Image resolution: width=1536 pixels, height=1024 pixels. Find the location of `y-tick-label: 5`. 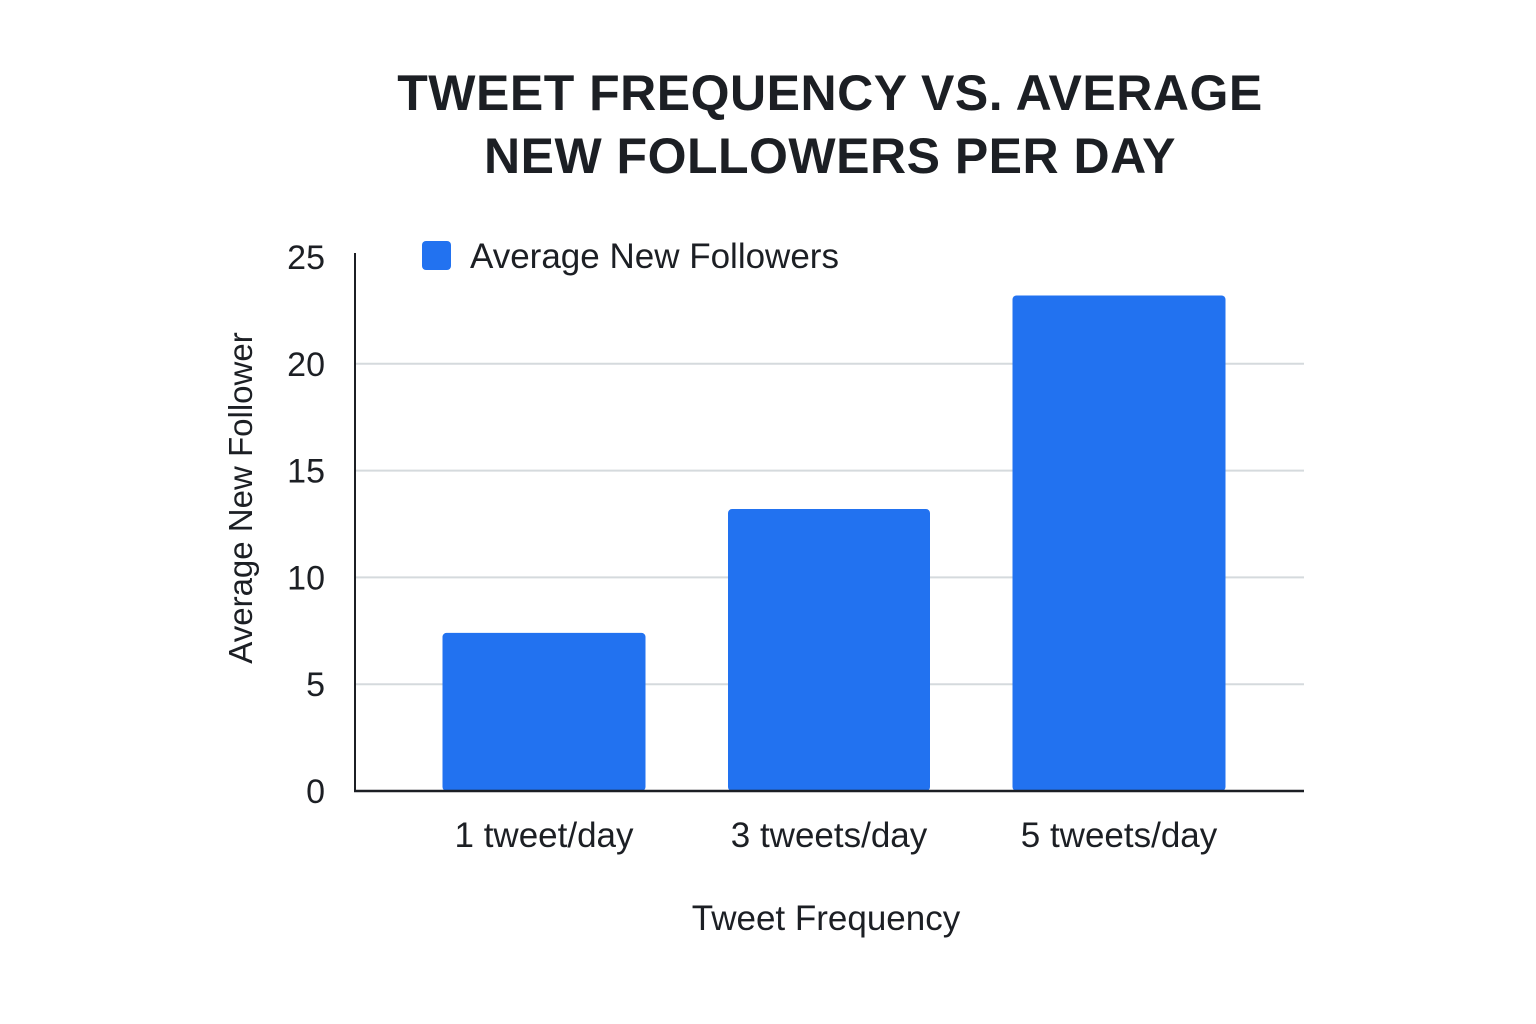

y-tick-label: 5 is located at coordinates (315, 685).